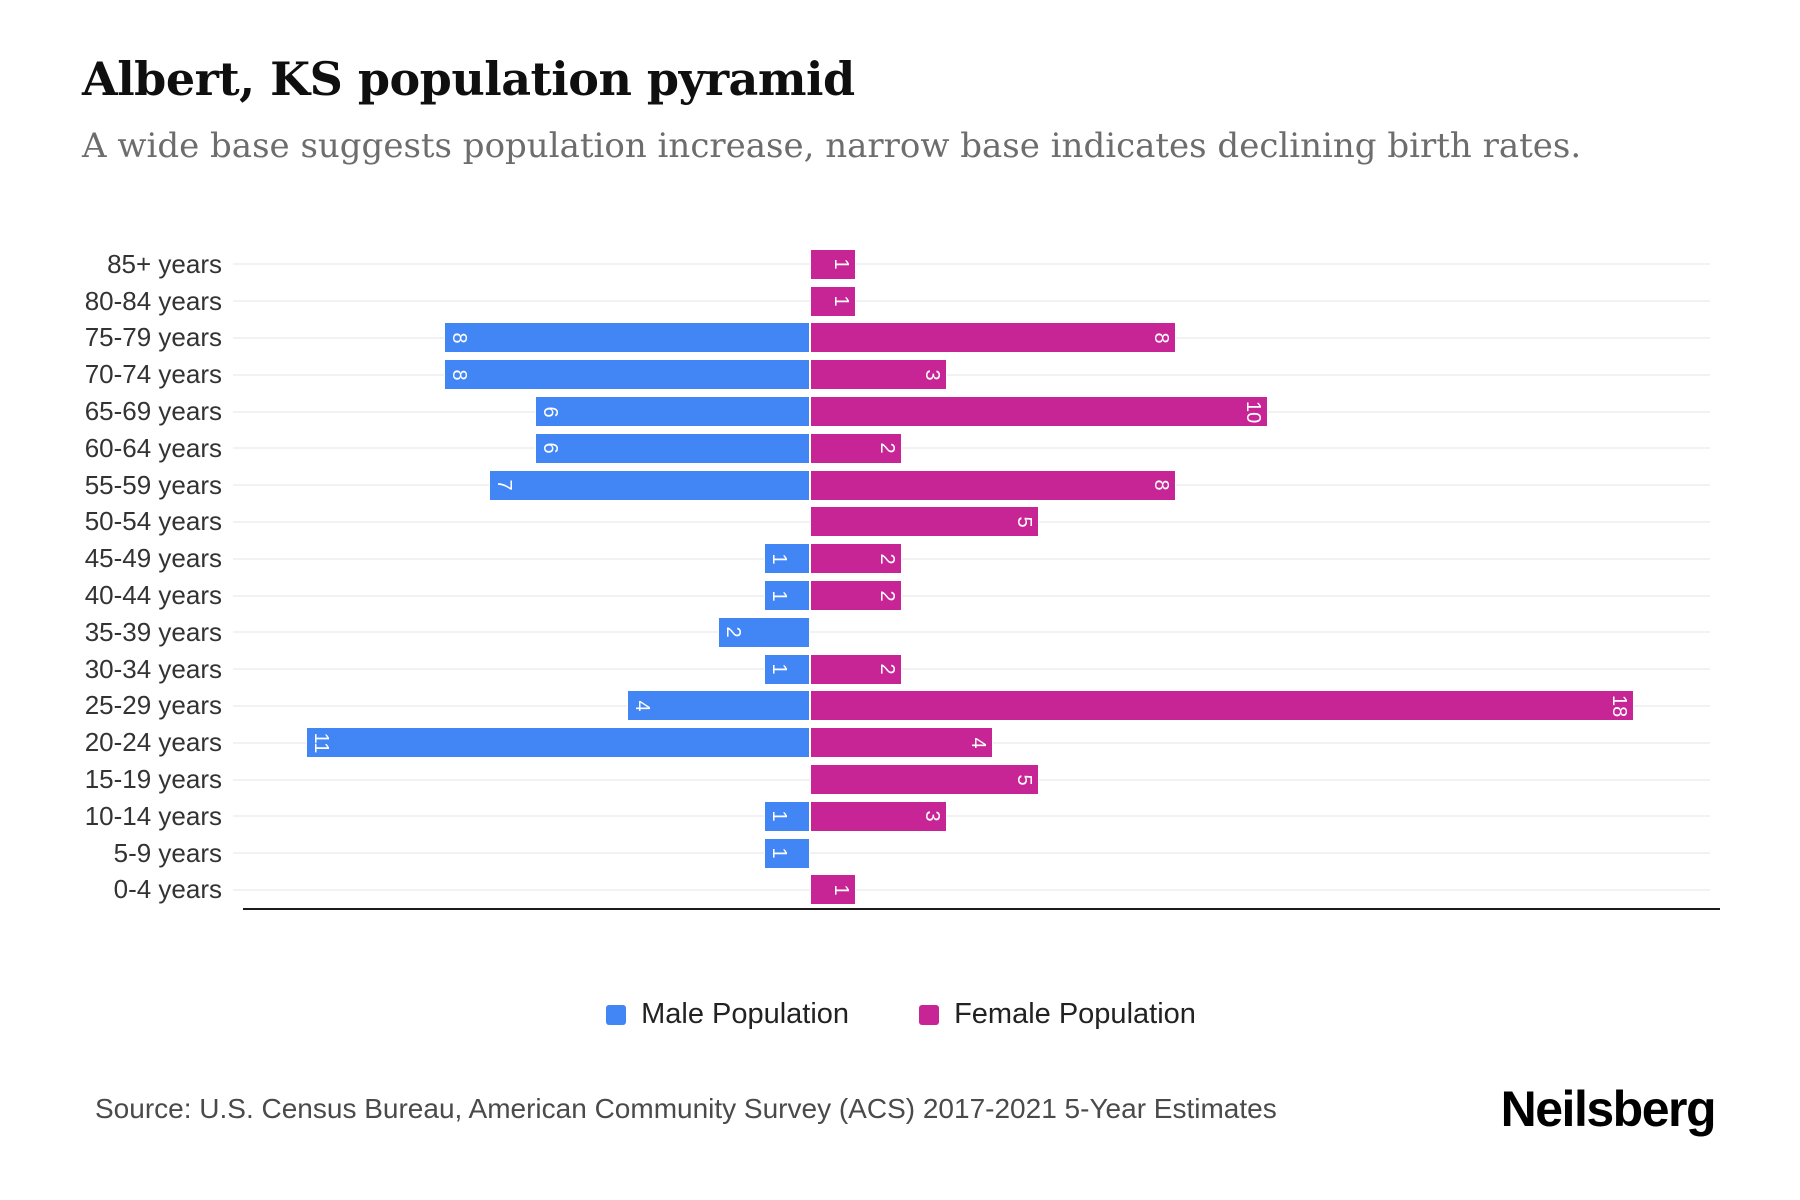 The width and height of the screenshot is (1800, 1200). What do you see at coordinates (901, 1014) in the screenshot?
I see `chart-legend: Male Population Female Population` at bounding box center [901, 1014].